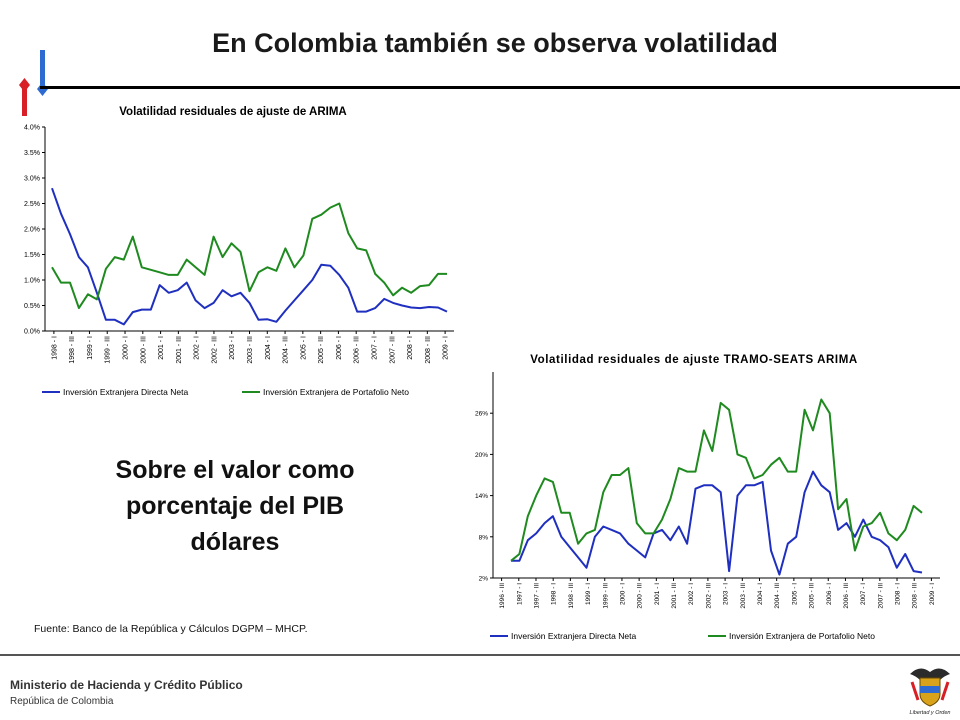  I want to click on y-tick-label: 0.0%, so click(32, 332).